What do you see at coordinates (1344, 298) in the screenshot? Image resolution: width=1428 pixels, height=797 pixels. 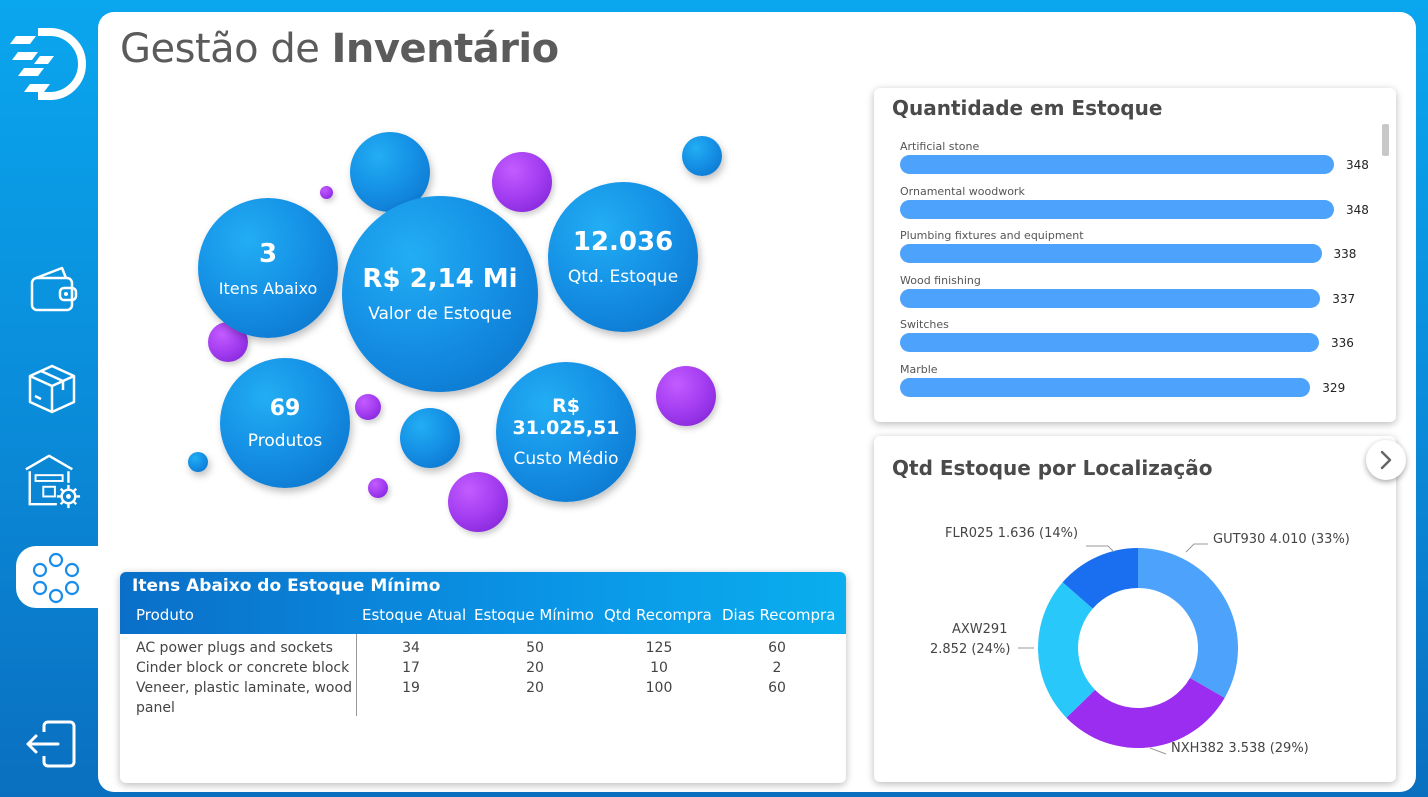 I see `bar-value: 337` at bounding box center [1344, 298].